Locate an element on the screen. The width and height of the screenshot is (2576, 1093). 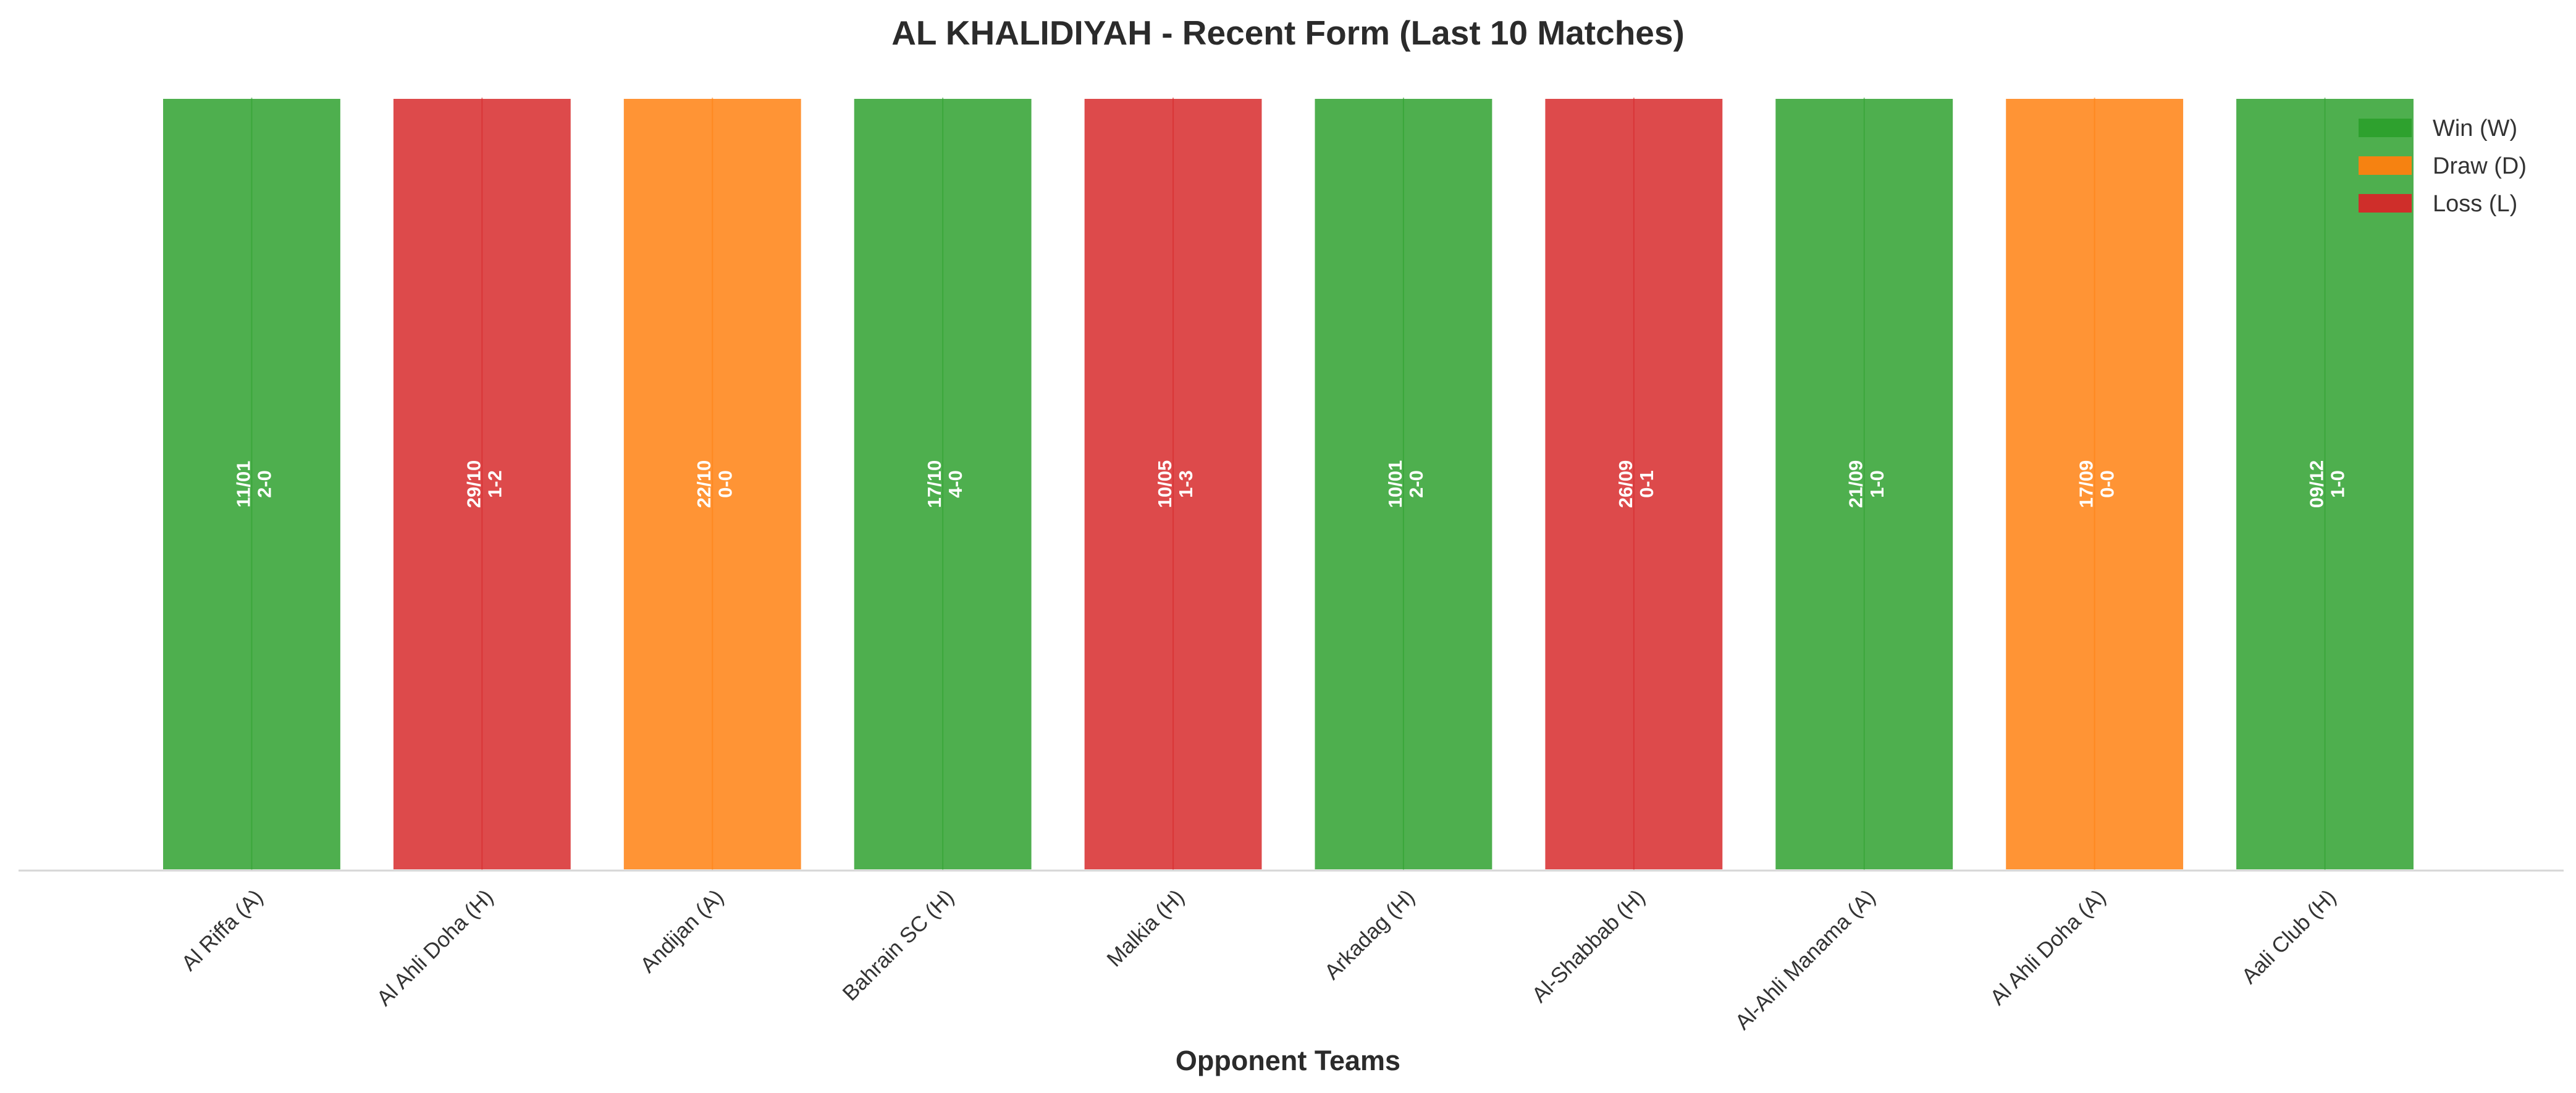
bar-label-6: 10/012-0 is located at coordinates (1405, 485).